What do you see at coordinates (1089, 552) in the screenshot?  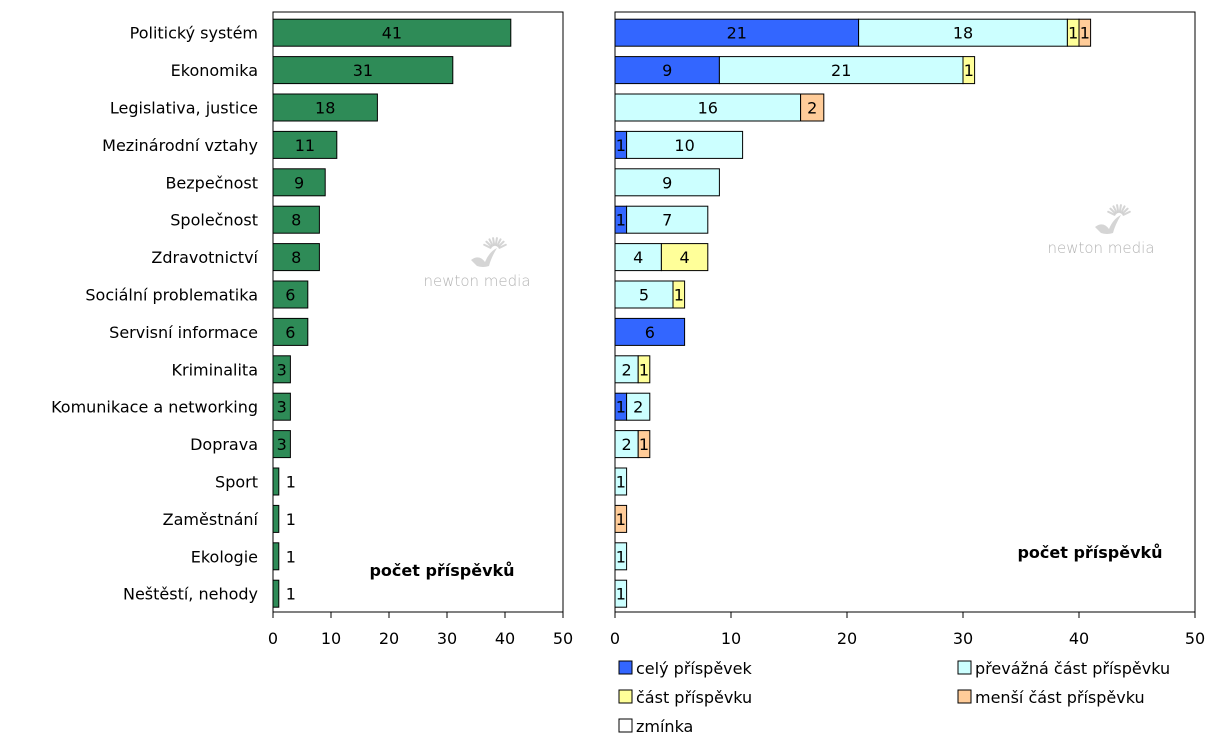 I see `right-annotation: počet příspěvků` at bounding box center [1089, 552].